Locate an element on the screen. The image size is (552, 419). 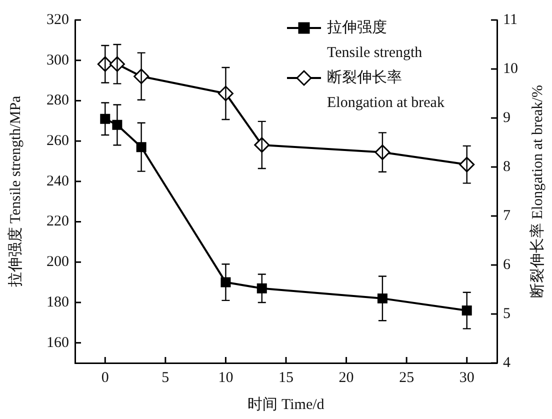
x-tick-label: 30 is located at coordinates (466, 378).